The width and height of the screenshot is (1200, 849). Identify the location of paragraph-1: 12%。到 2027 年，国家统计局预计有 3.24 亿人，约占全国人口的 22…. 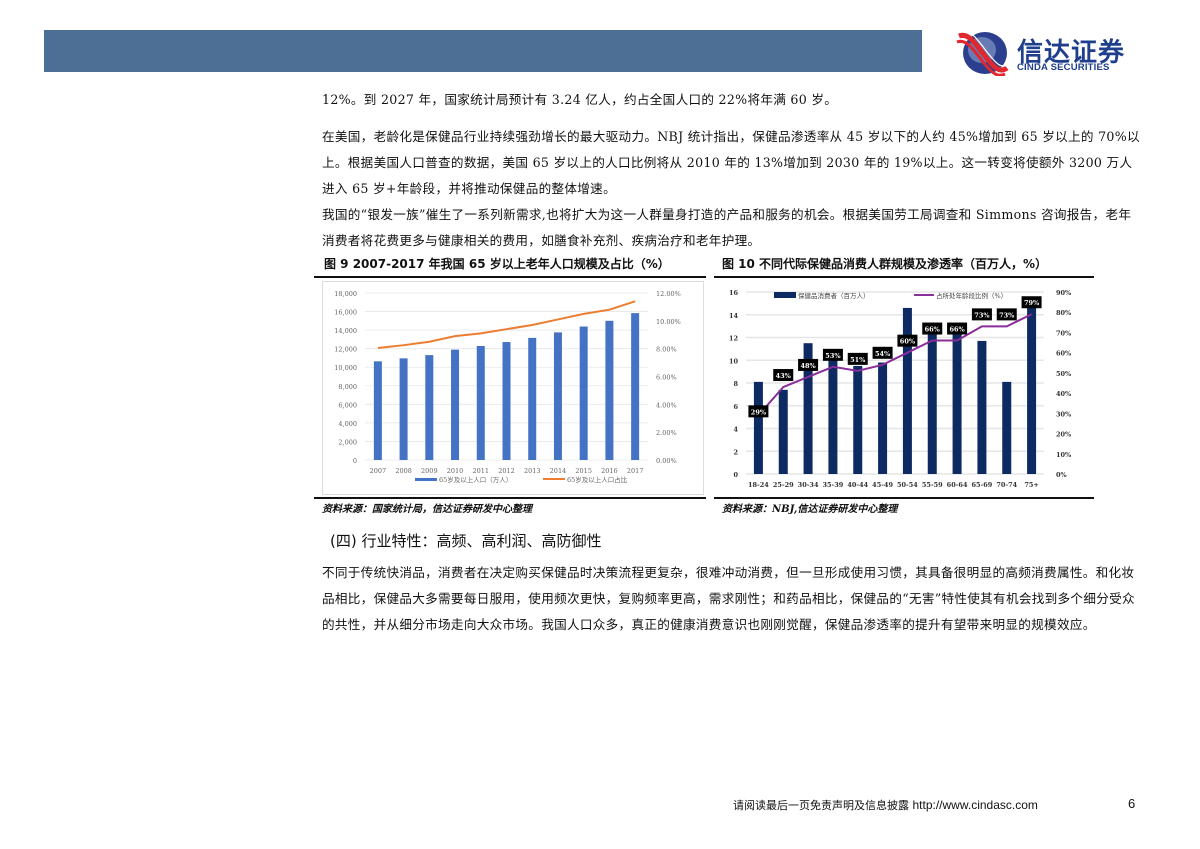
(732, 100).